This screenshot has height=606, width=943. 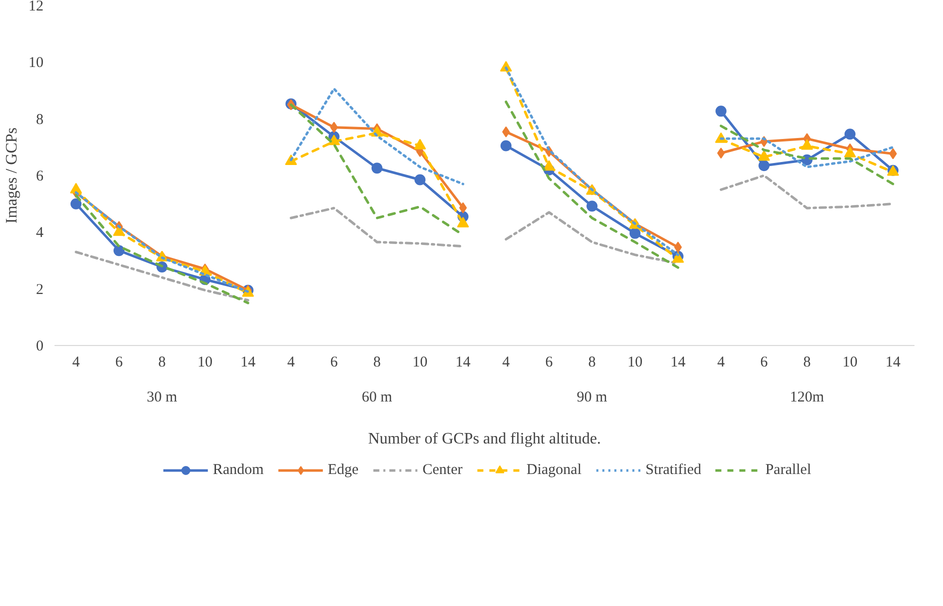 I want to click on y-tick-label: 2, so click(x=40, y=290).